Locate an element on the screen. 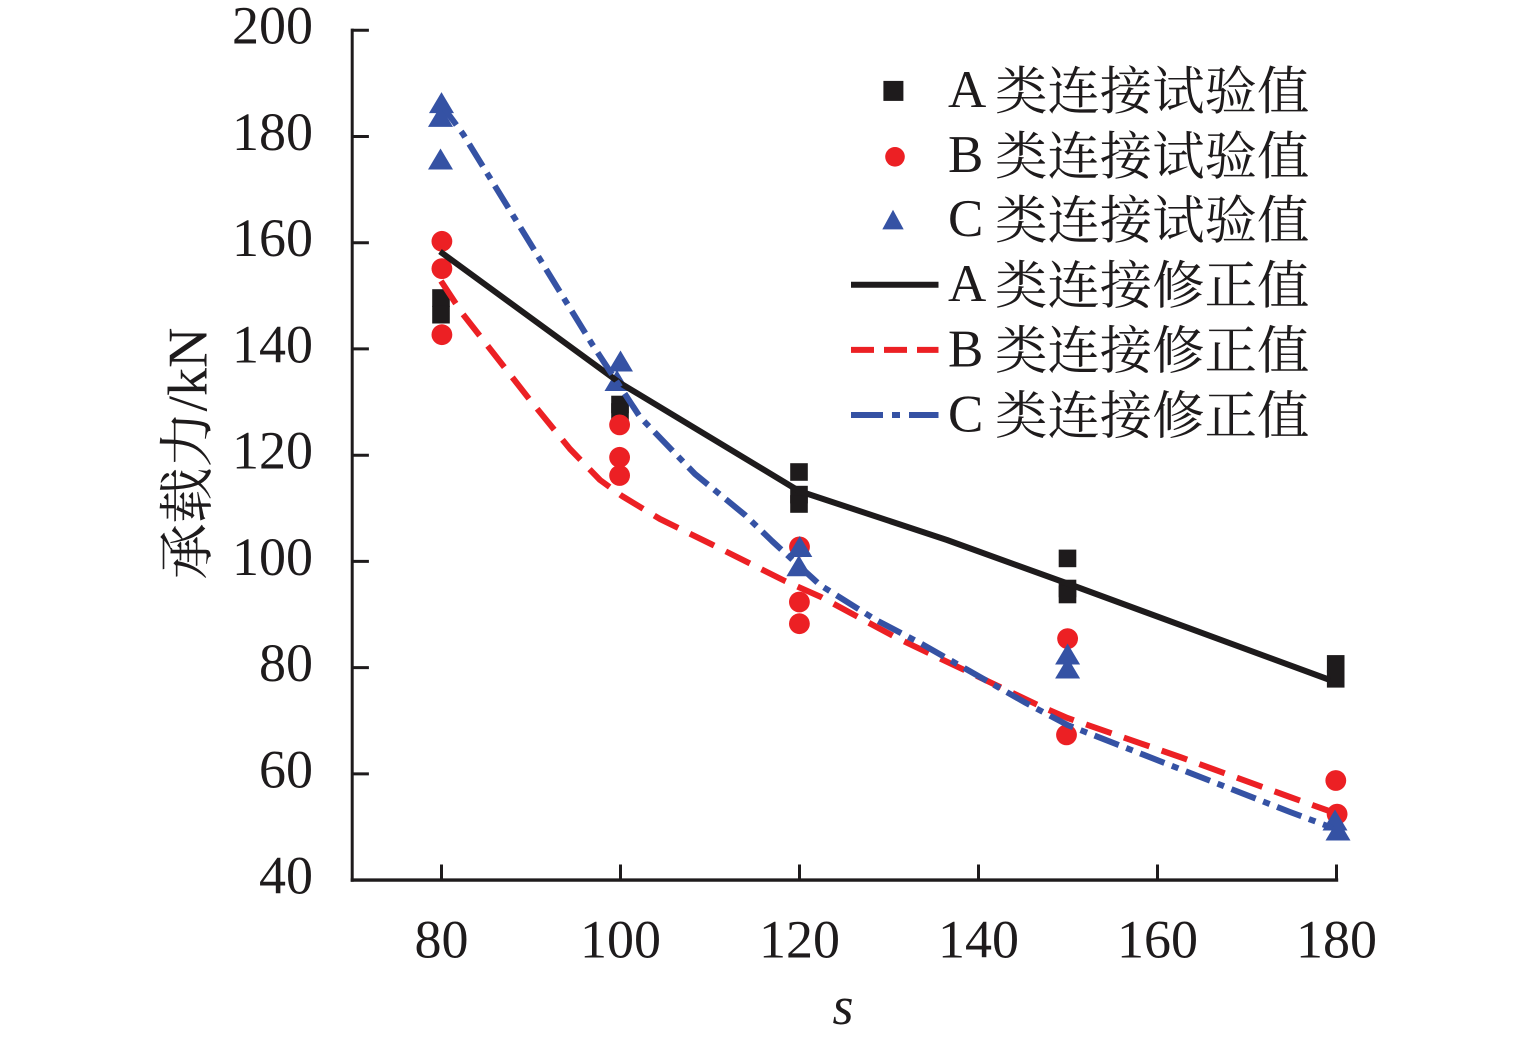 The width and height of the screenshot is (1535, 1039). svg-text: /kN is located at coordinates (189, 370).